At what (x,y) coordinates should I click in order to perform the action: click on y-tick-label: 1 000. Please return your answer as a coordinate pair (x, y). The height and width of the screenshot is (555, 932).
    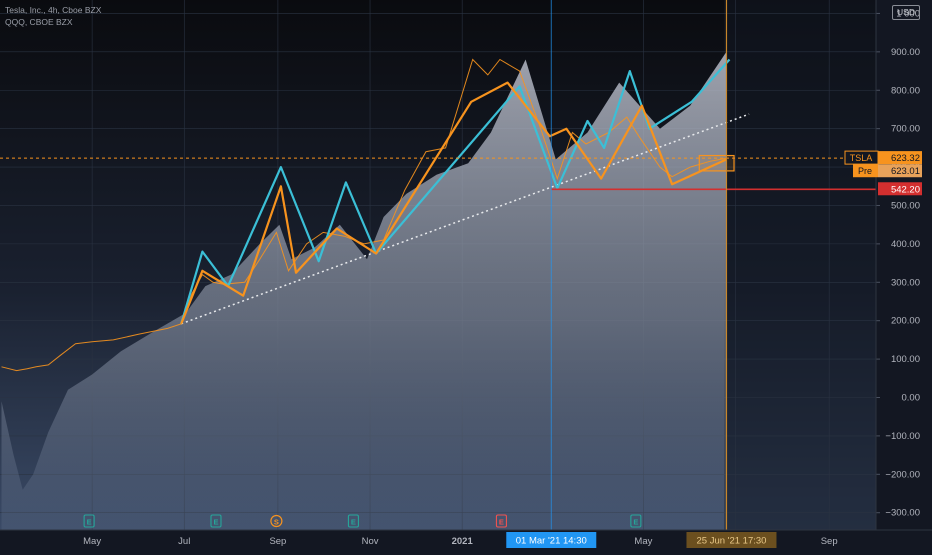
    Looking at the image, I should click on (908, 13).